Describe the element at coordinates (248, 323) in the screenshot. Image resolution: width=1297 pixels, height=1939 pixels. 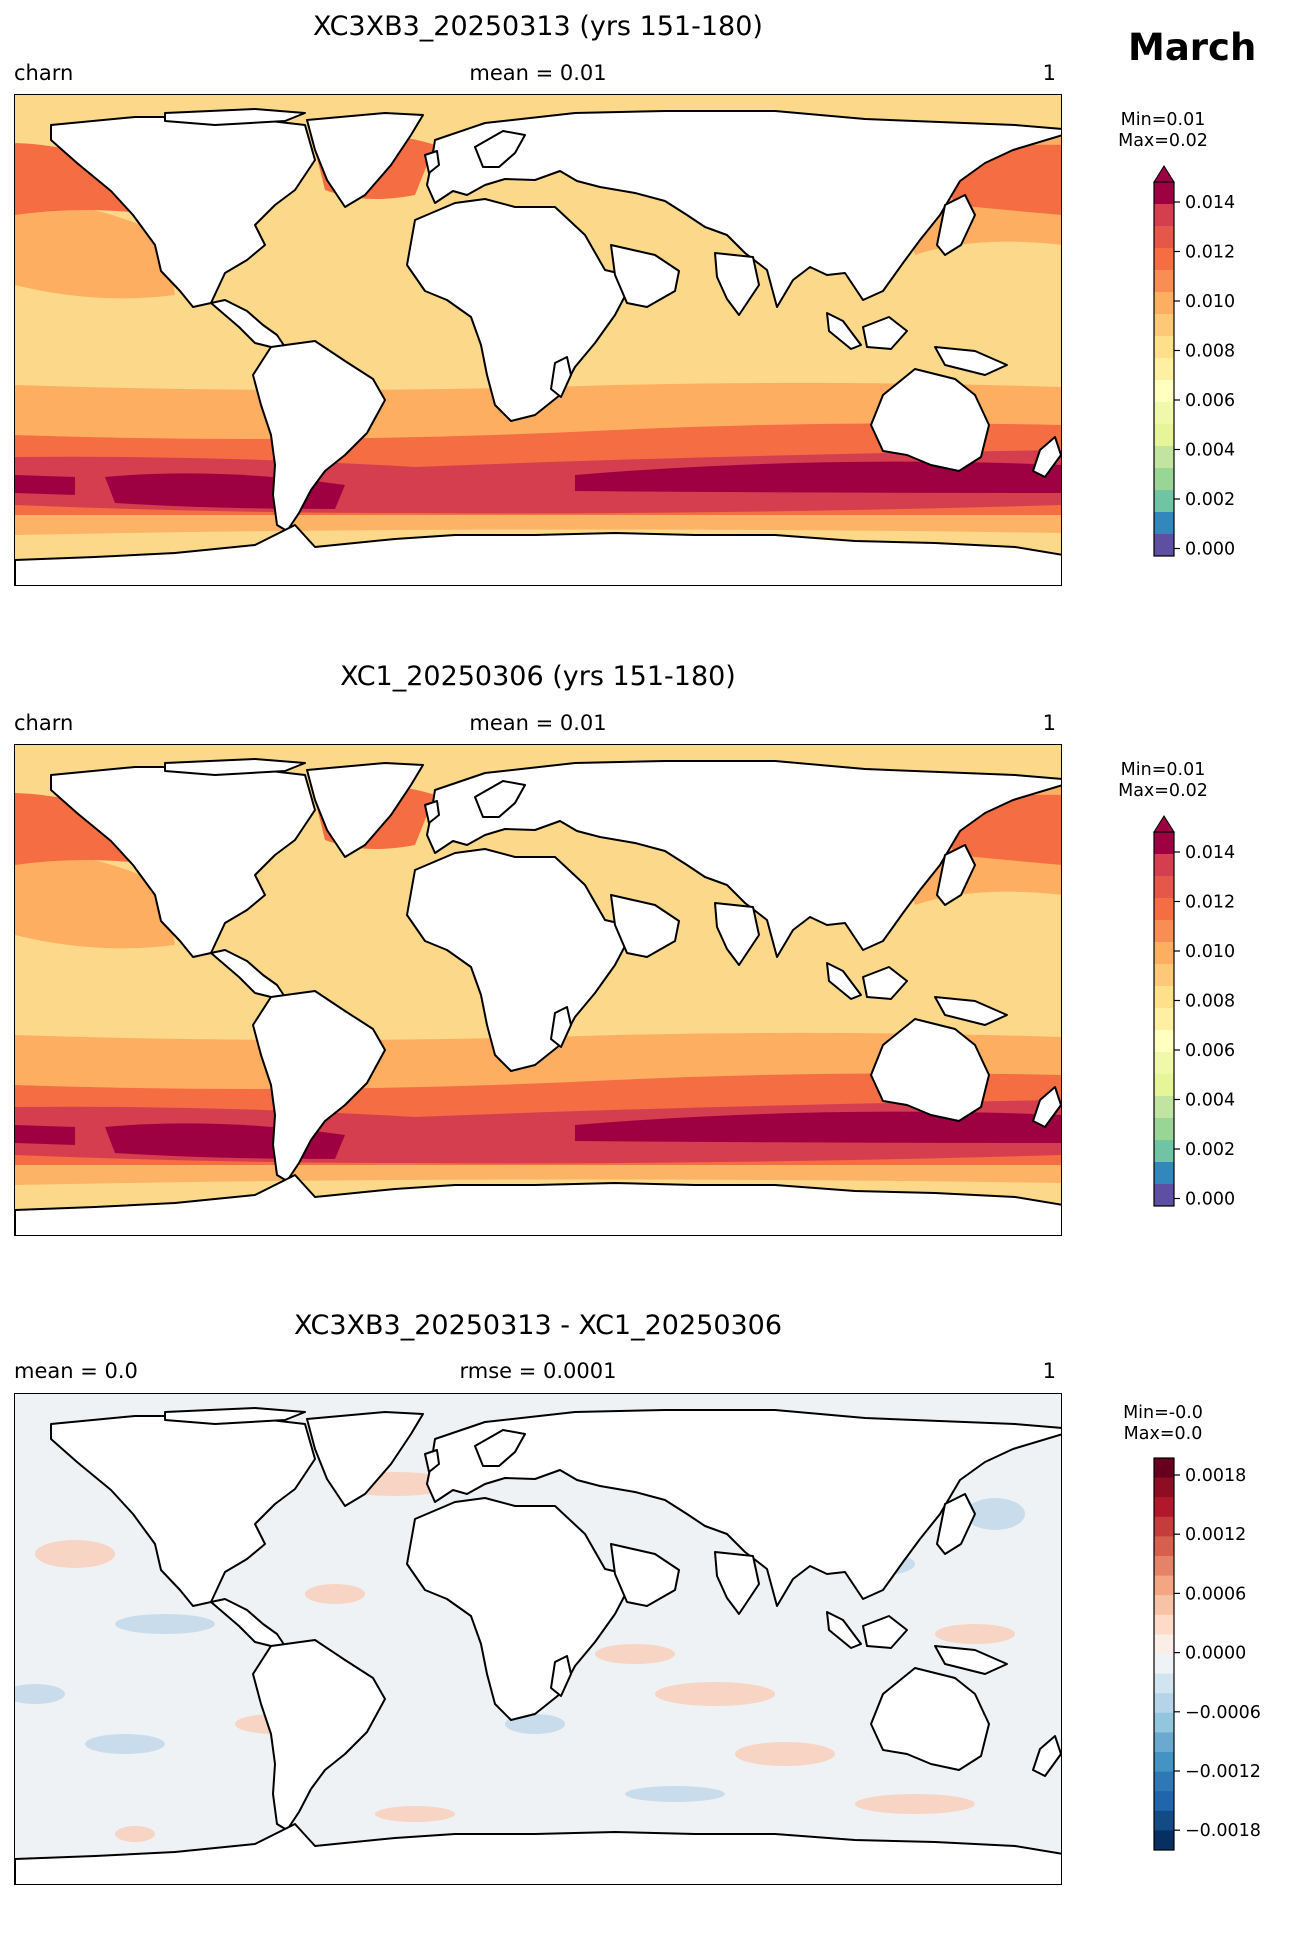
I see `land-central-america` at that location.